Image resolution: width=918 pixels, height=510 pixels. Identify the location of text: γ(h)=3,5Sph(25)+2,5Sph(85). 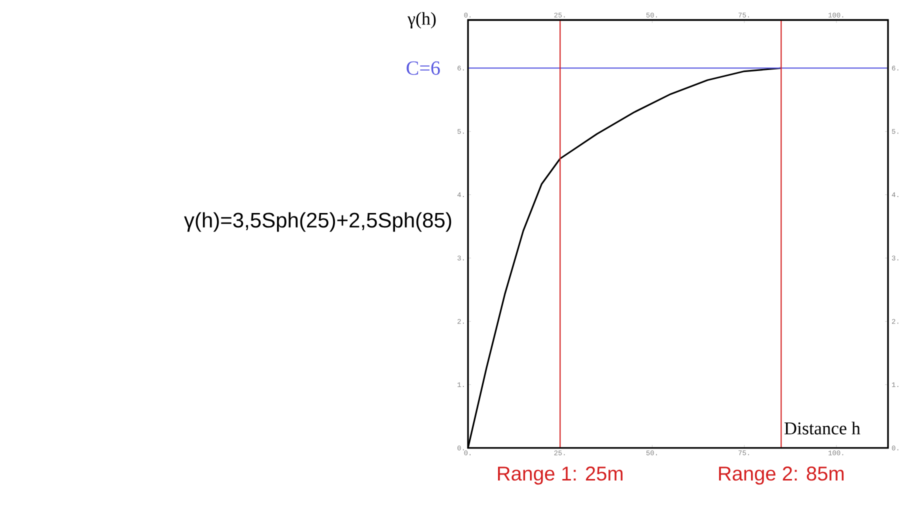
(318, 222).